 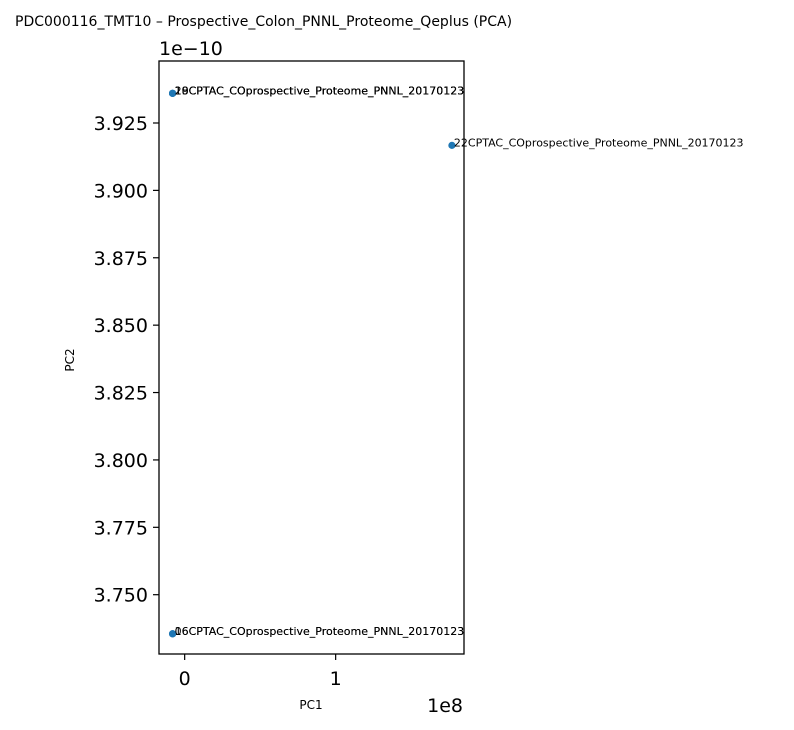 I want to click on y-tick-label: 3.800, so click(x=121, y=461).